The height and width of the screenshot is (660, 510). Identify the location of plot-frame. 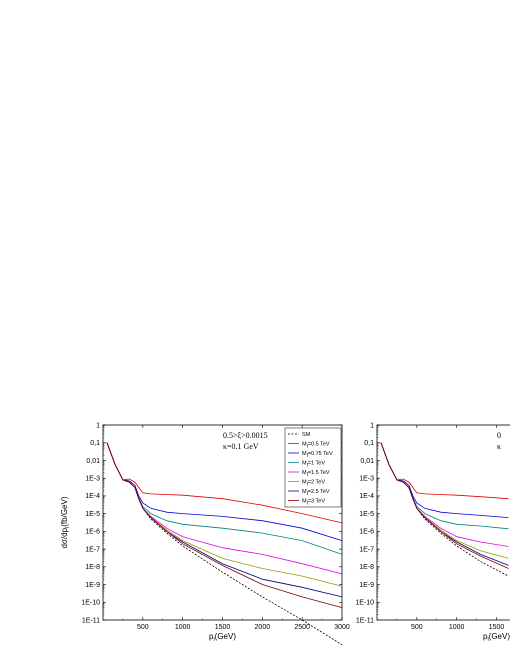
(443, 522).